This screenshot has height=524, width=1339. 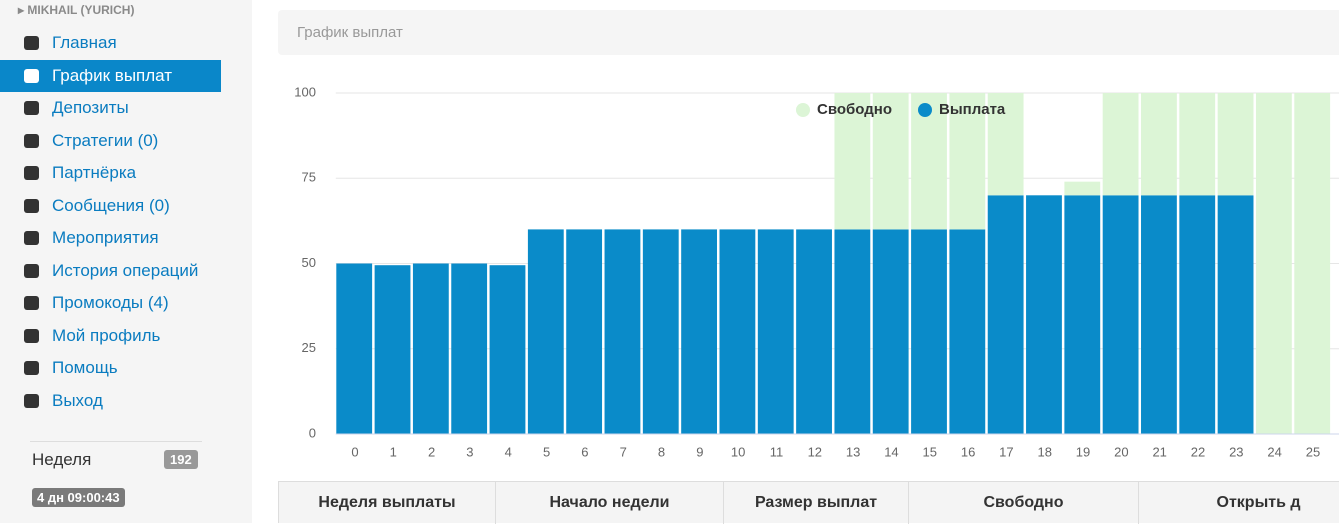 I want to click on x-tick-label: 25, so click(x=1313, y=451).